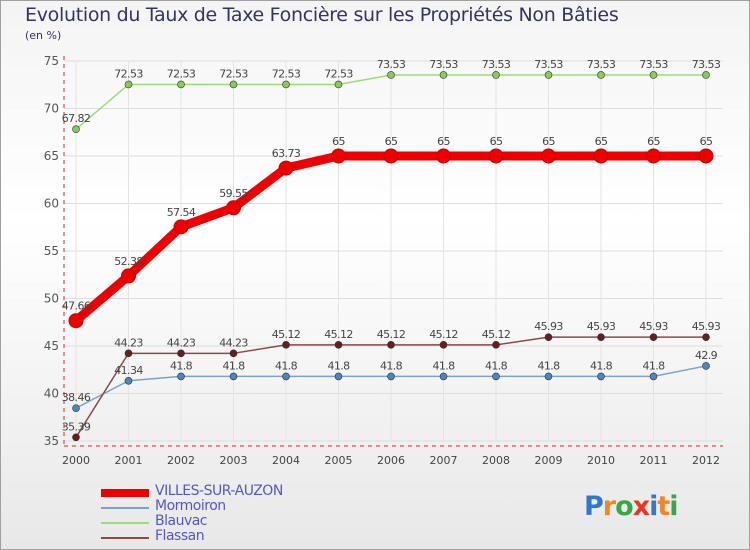  I want to click on legend-label: Mormoiron, so click(190, 506).